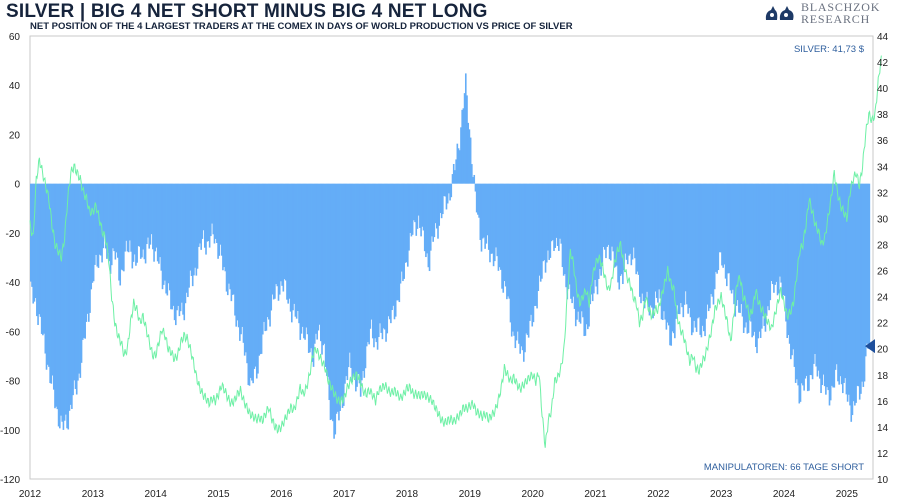  I want to click on right-tick-label: 38, so click(883, 115).